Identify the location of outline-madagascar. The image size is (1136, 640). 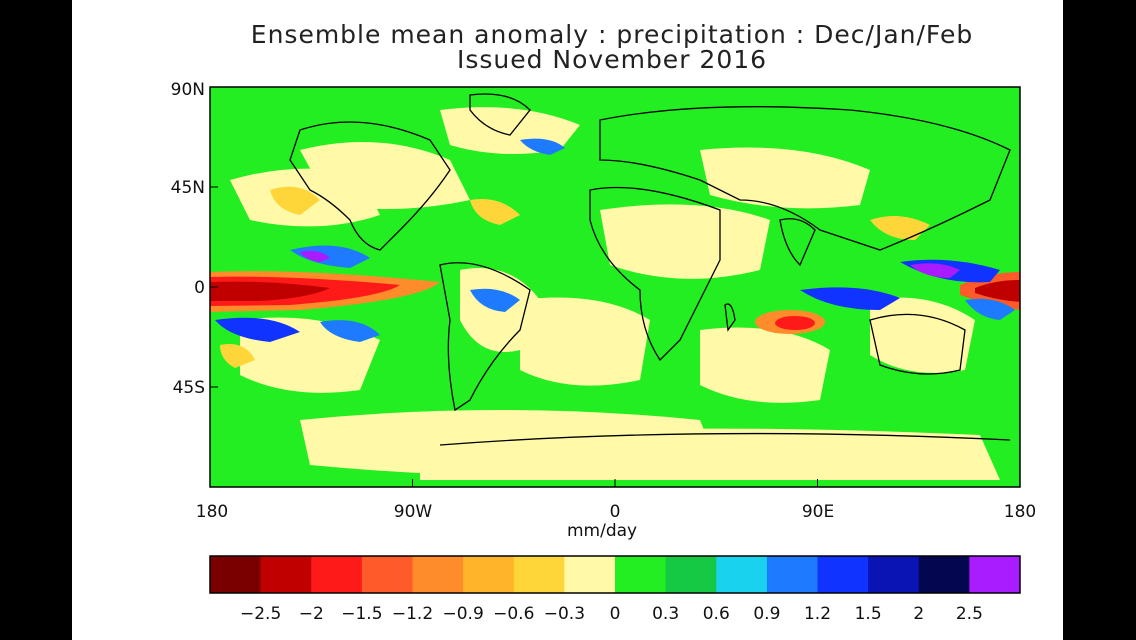
(730, 317).